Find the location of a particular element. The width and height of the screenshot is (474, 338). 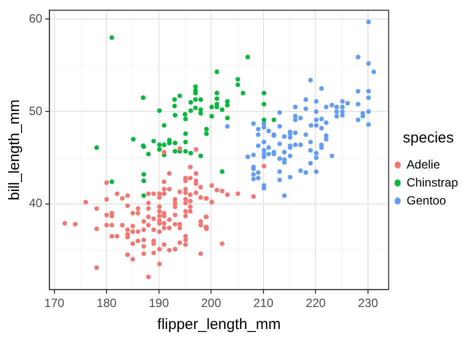

legend-label: Gentoo is located at coordinates (426, 200).